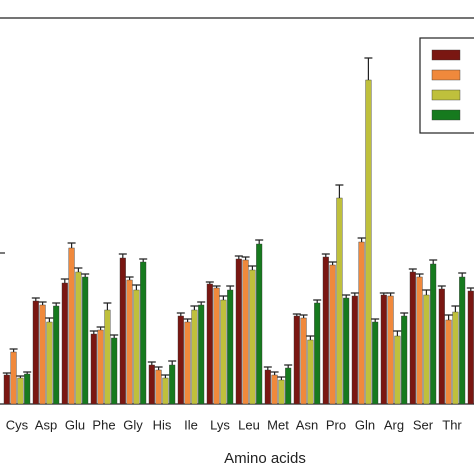 Image resolution: width=474 pixels, height=474 pixels. What do you see at coordinates (278, 424) in the screenshot?
I see `x-tick-label: Met` at bounding box center [278, 424].